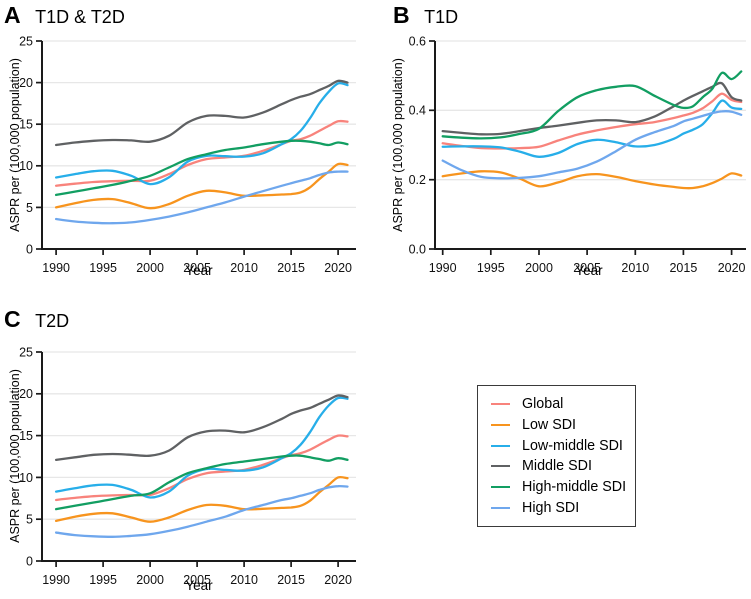 The image size is (751, 599). I want to click on legend-item: Low SDI, so click(563, 424).